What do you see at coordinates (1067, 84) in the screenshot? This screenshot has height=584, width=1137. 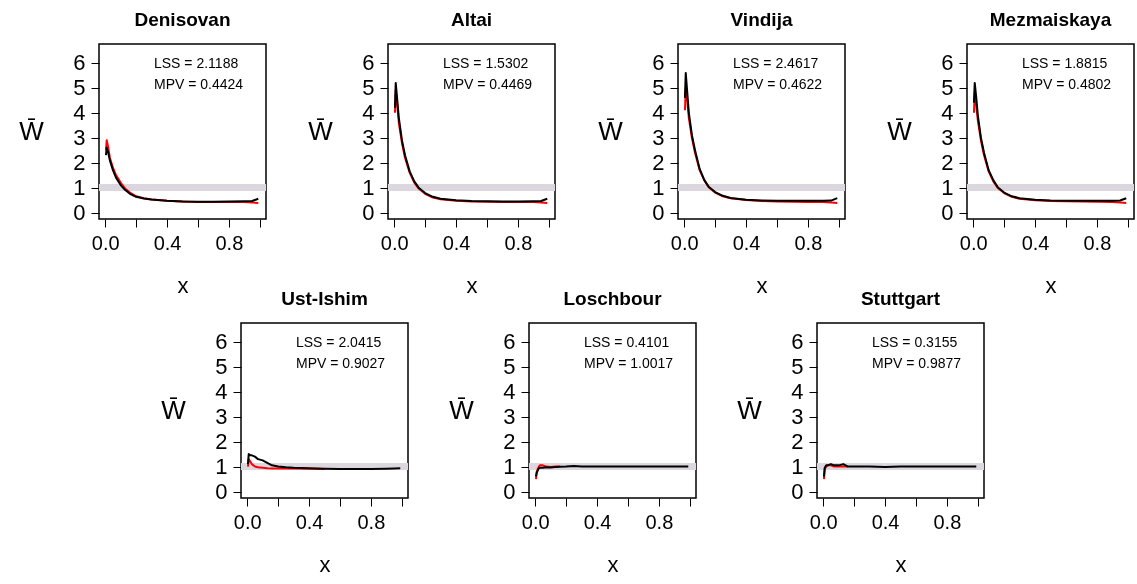 I see `annotation: MPV = 0.4802` at bounding box center [1067, 84].